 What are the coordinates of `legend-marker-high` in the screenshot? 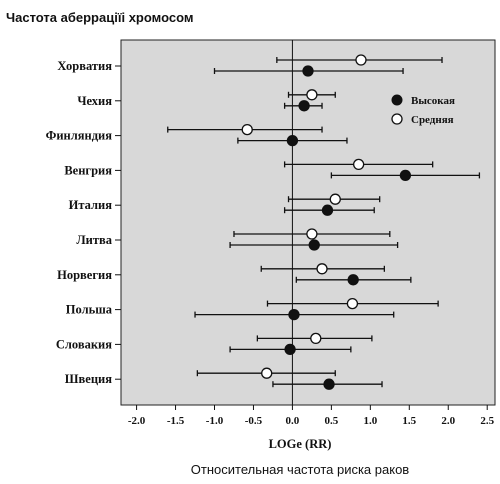 It's located at (397, 100).